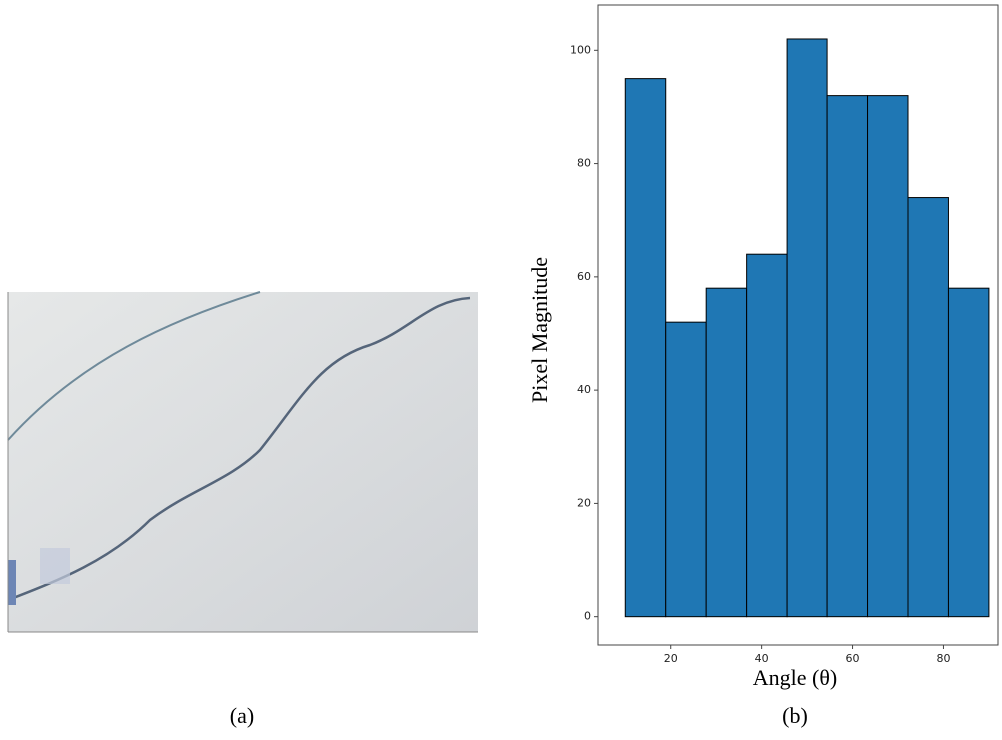 The image size is (1002, 740). What do you see at coordinates (584, 502) in the screenshot?
I see `y-tick-label: 20` at bounding box center [584, 502].